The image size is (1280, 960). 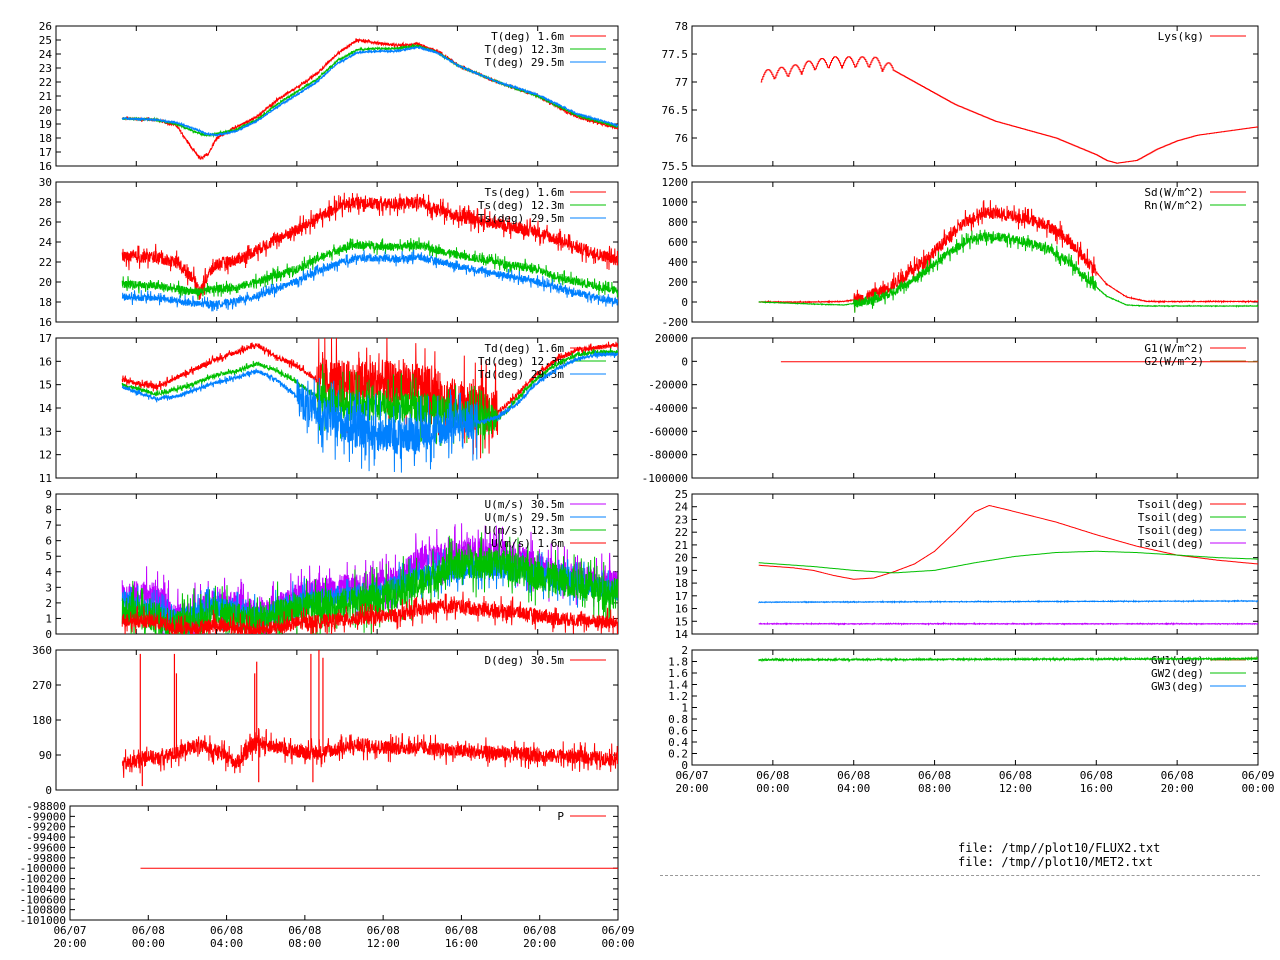 I want to click on y-tick-label: -99200, so click(x=46, y=827).